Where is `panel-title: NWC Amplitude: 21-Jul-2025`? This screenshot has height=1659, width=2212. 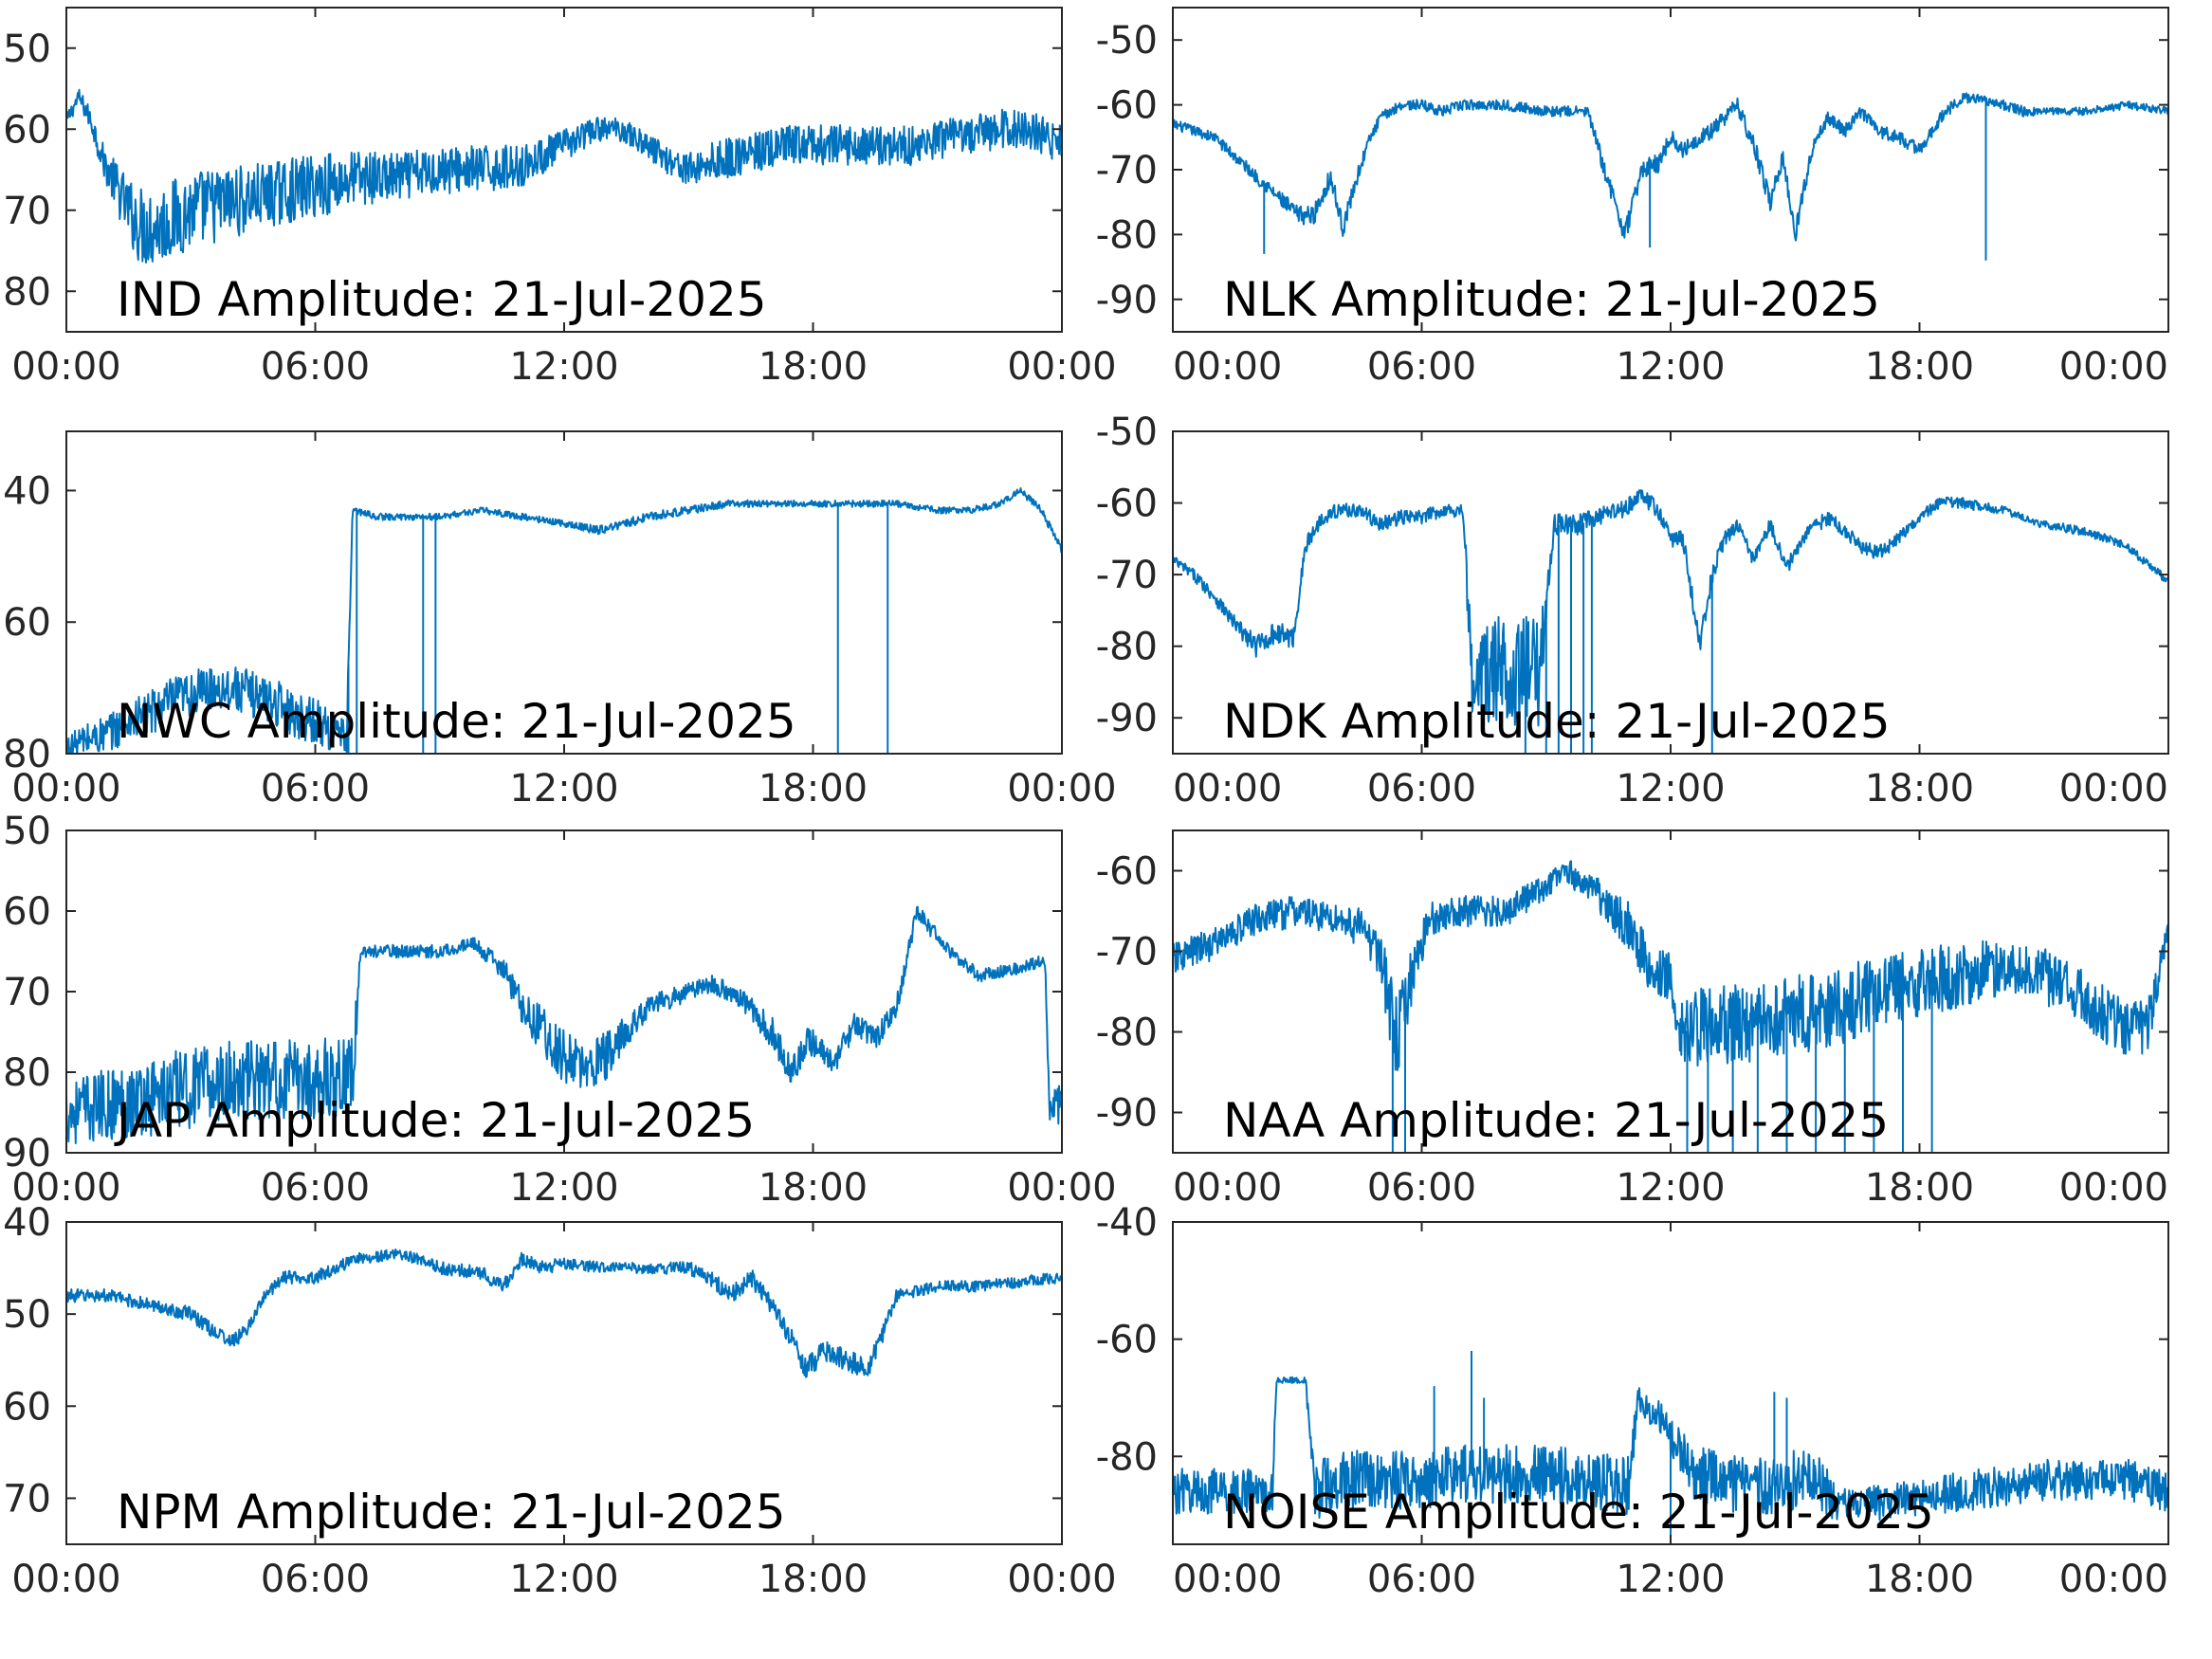 panel-title: NWC Amplitude: 21-Jul-2025 is located at coordinates (456, 721).